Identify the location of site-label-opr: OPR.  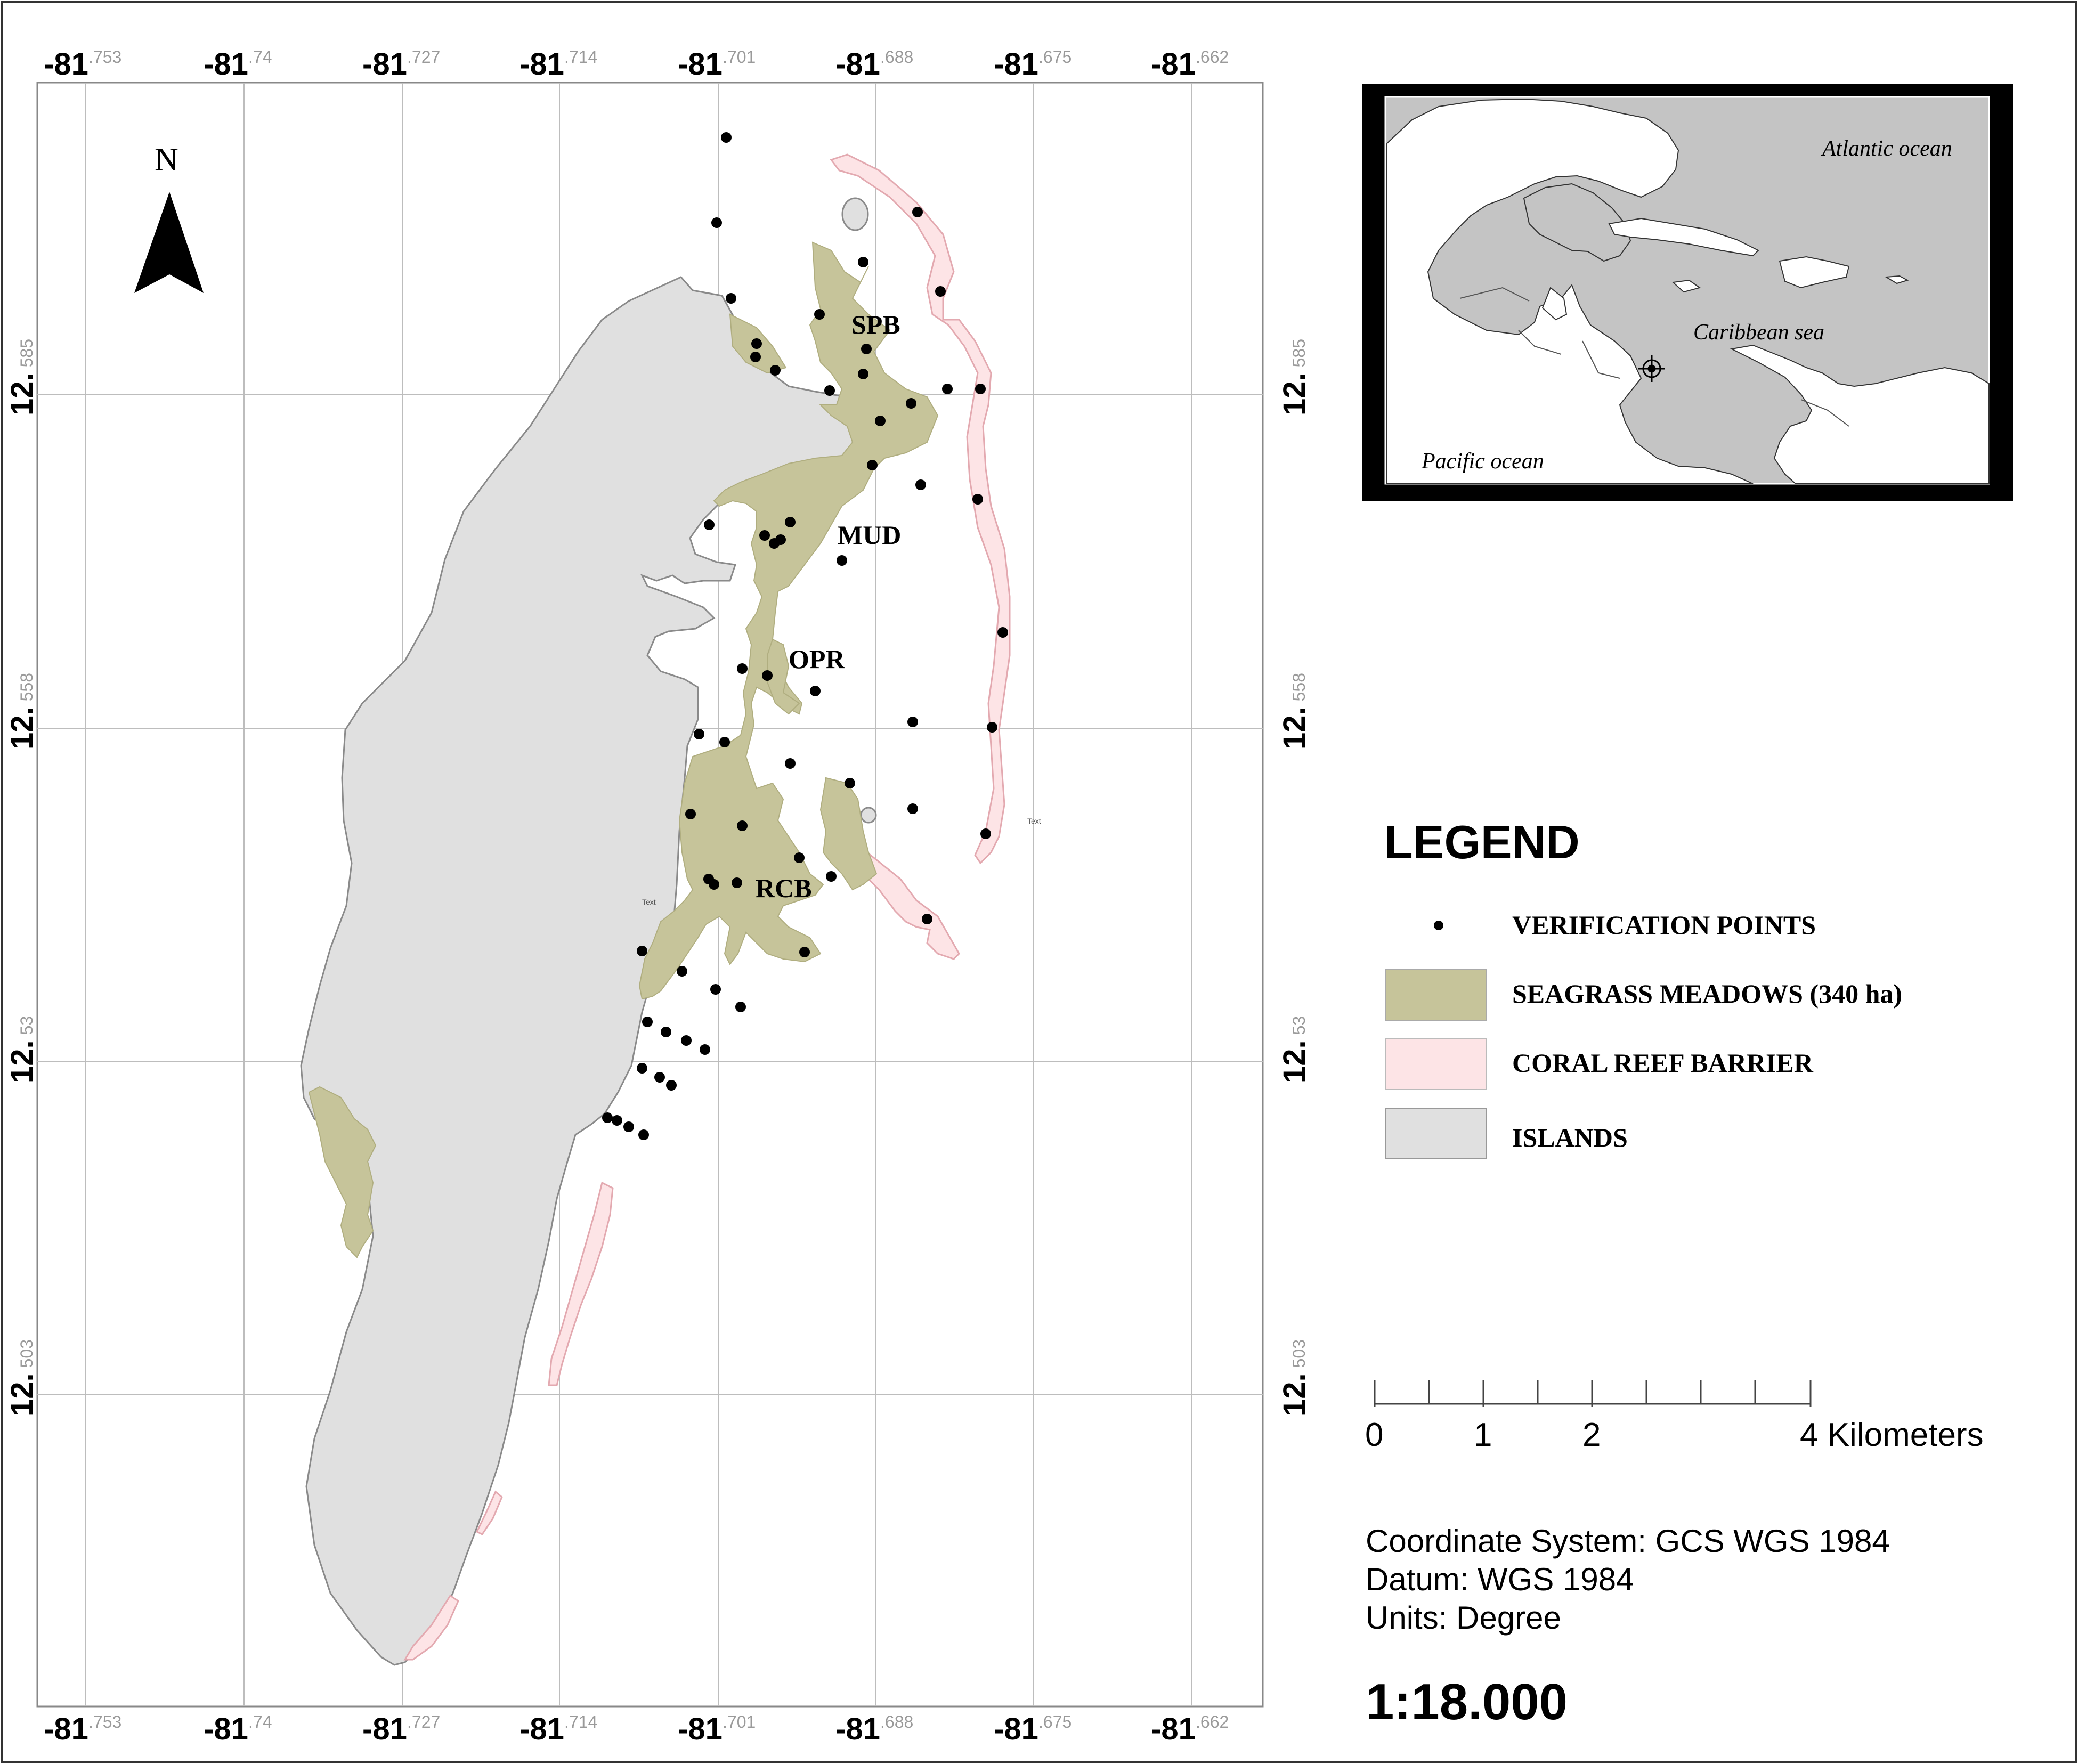
(817, 659).